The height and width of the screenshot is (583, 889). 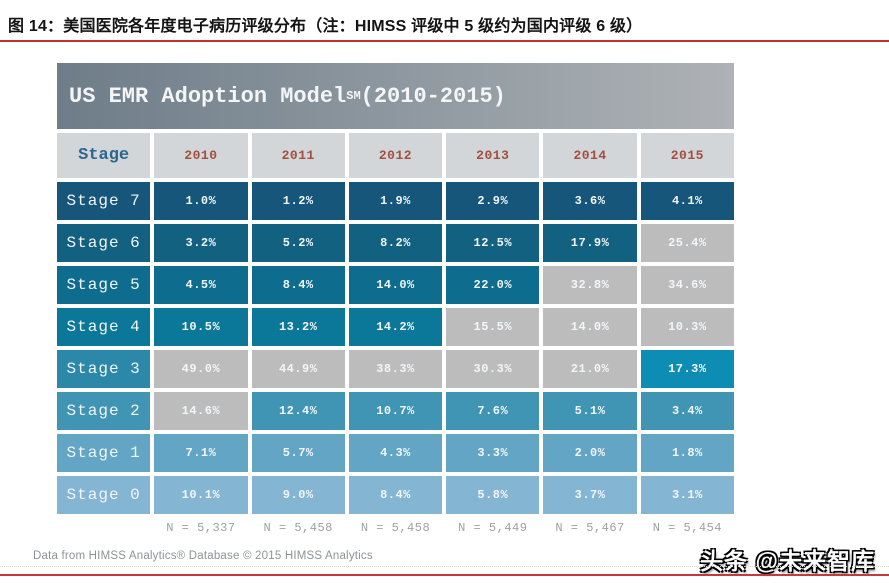 I want to click on percentage-cell: 14.2%, so click(x=395, y=327).